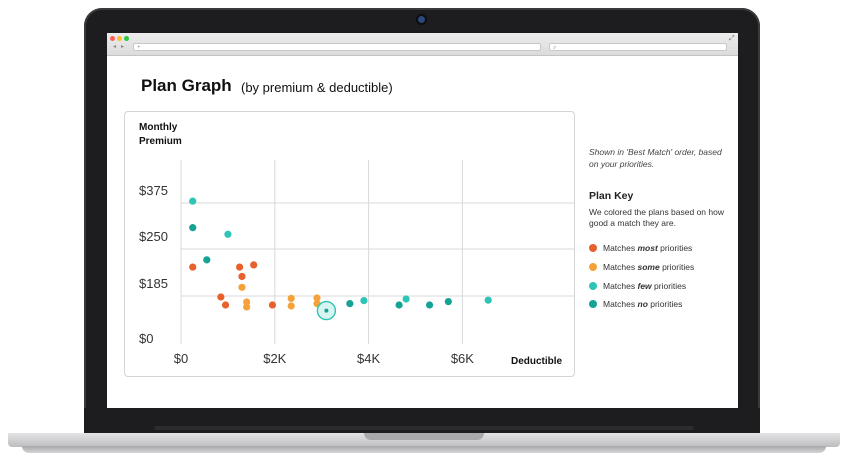  Describe the element at coordinates (611, 196) in the screenshot. I see `plan-key-title: Plan Key` at that location.